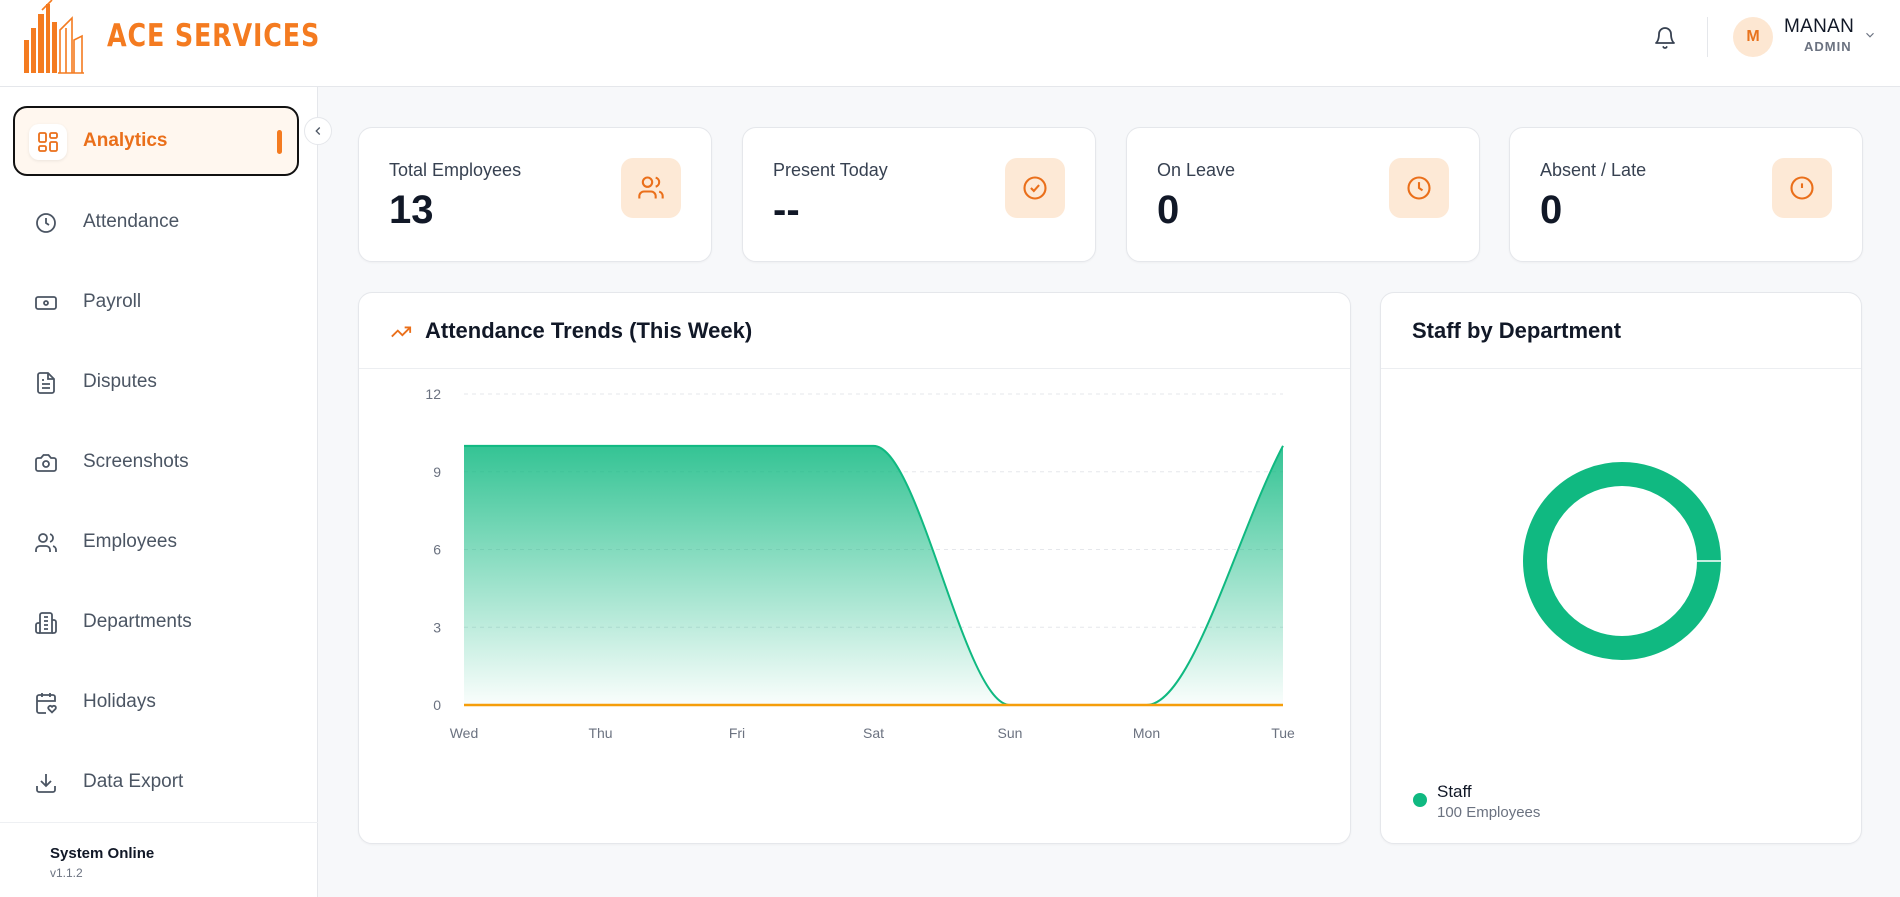 This screenshot has height=897, width=1900. I want to click on user-menu: M MANAN ADMIN, so click(1806, 37).